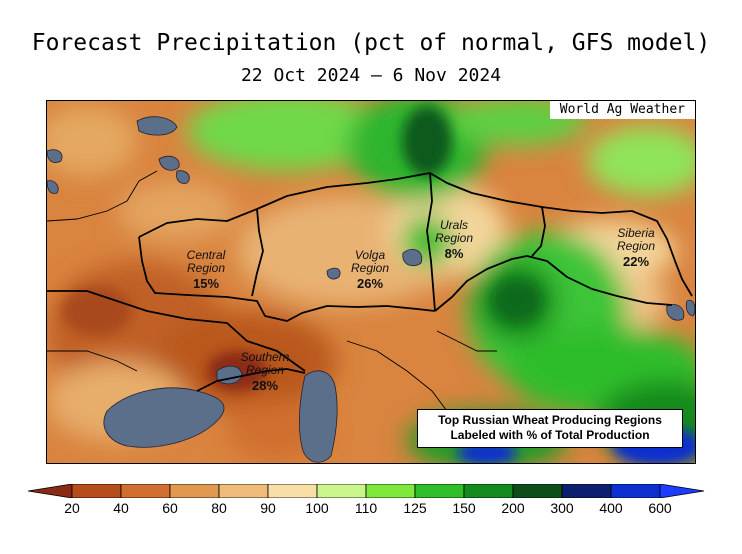  What do you see at coordinates (219, 508) in the screenshot?
I see `legend-tick-label: 80` at bounding box center [219, 508].